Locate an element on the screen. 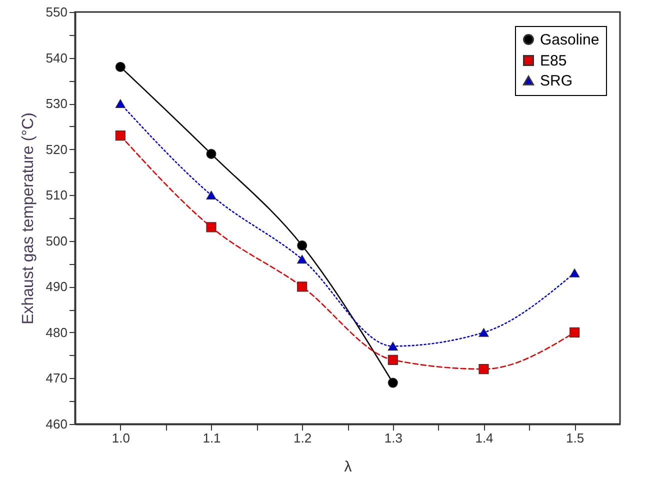  y-tick-label: 460 is located at coordinates (57, 424).